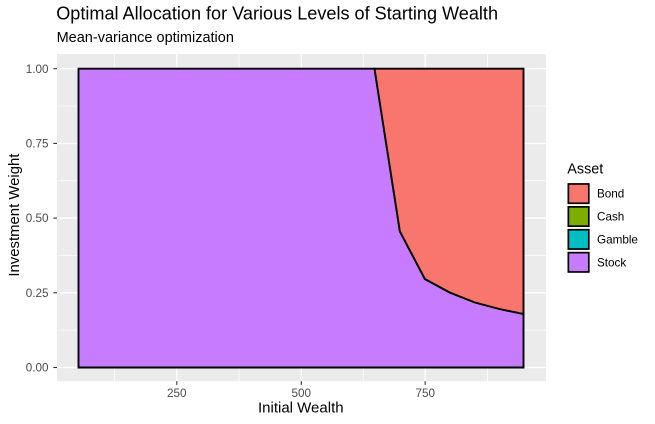 The image size is (655, 424). Describe the element at coordinates (302, 393) in the screenshot. I see `svg-text: 500` at that location.